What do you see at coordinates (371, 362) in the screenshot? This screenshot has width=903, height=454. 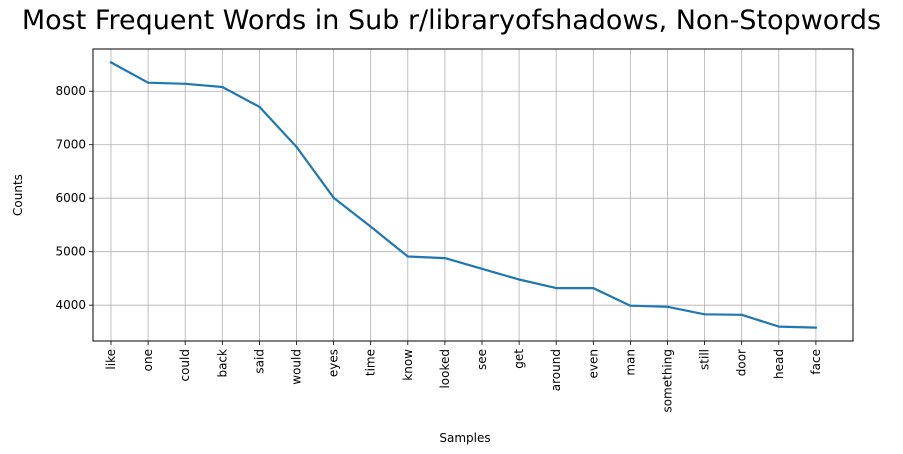 I see `x-tick-label: time` at bounding box center [371, 362].